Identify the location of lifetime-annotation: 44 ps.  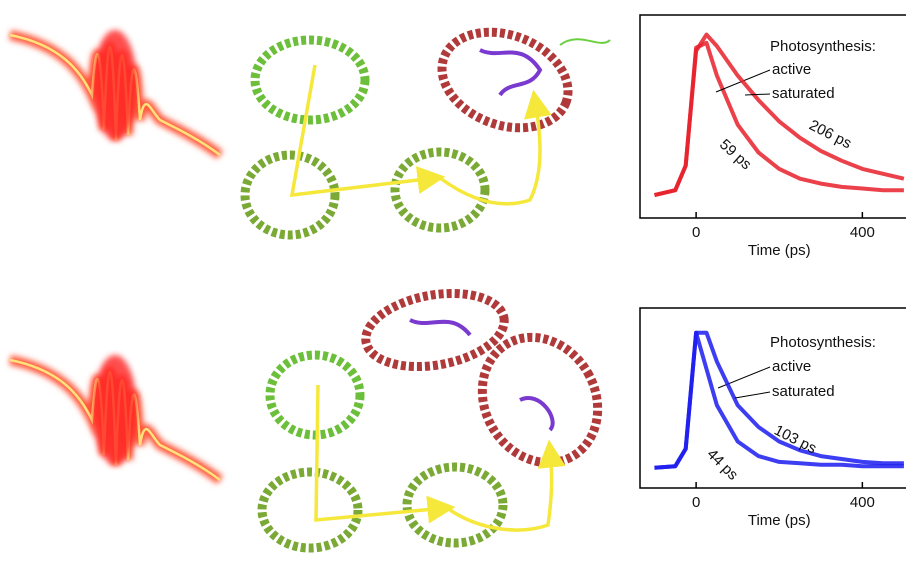
(722, 465).